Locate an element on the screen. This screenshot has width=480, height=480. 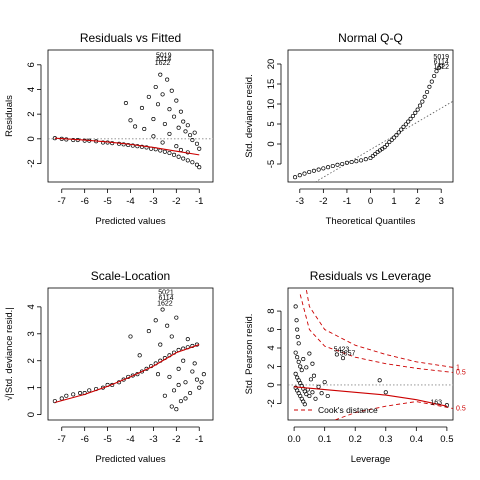
cooks-legend-label: Cook's distance is located at coordinates (348, 410).